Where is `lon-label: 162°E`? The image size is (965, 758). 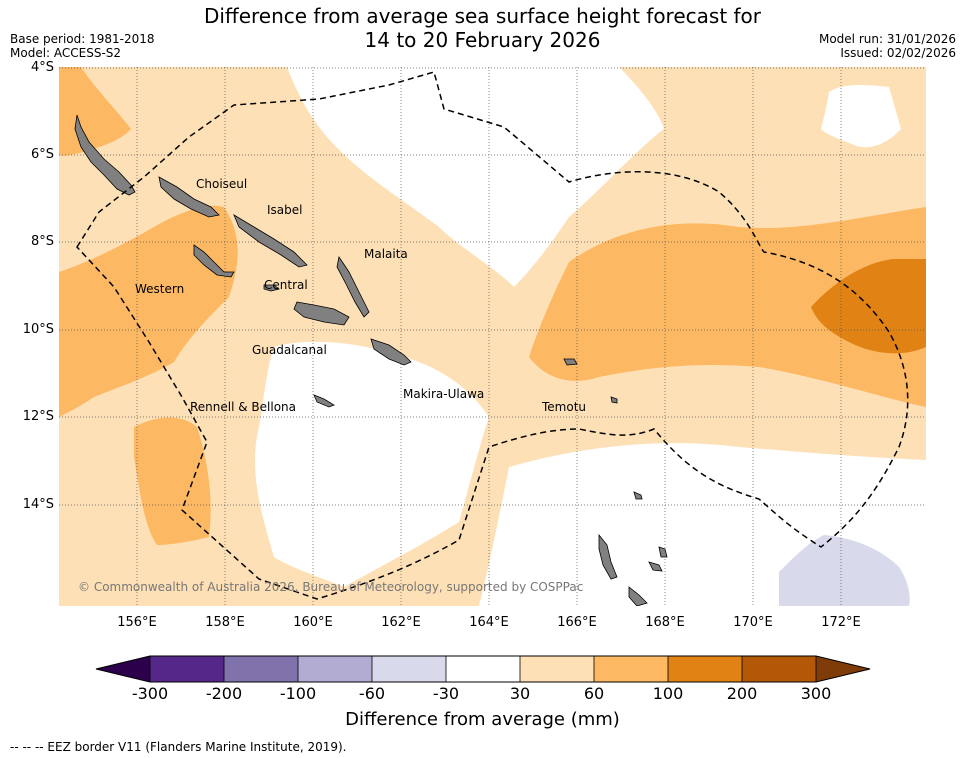
lon-label: 162°E is located at coordinates (401, 622).